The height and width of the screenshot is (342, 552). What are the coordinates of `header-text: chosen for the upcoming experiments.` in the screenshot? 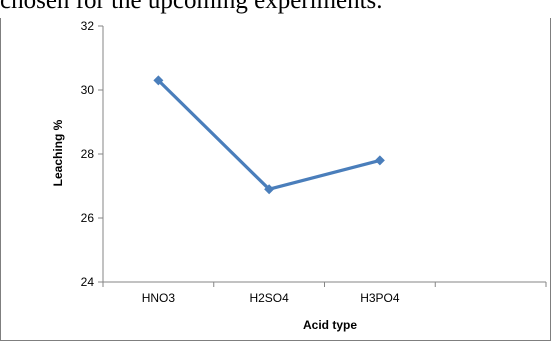 It's located at (191, 7).